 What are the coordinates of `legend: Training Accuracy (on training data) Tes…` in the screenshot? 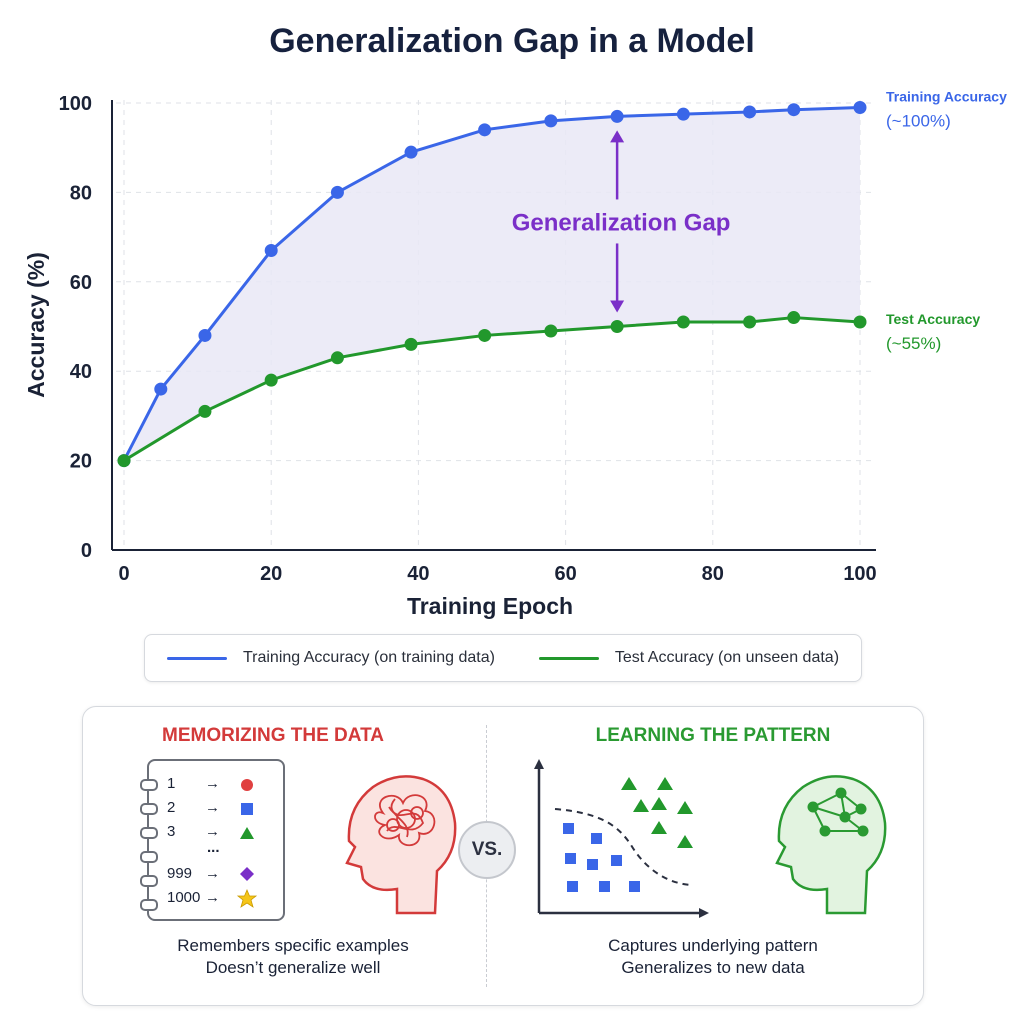 It's located at (503, 658).